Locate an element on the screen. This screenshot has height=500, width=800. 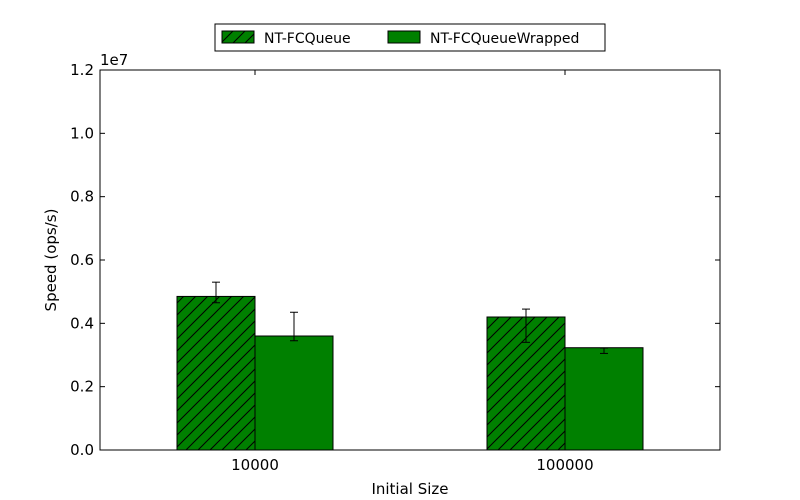
legend: NT-FCQueue NT-FCQueueWrapped is located at coordinates (410, 37).